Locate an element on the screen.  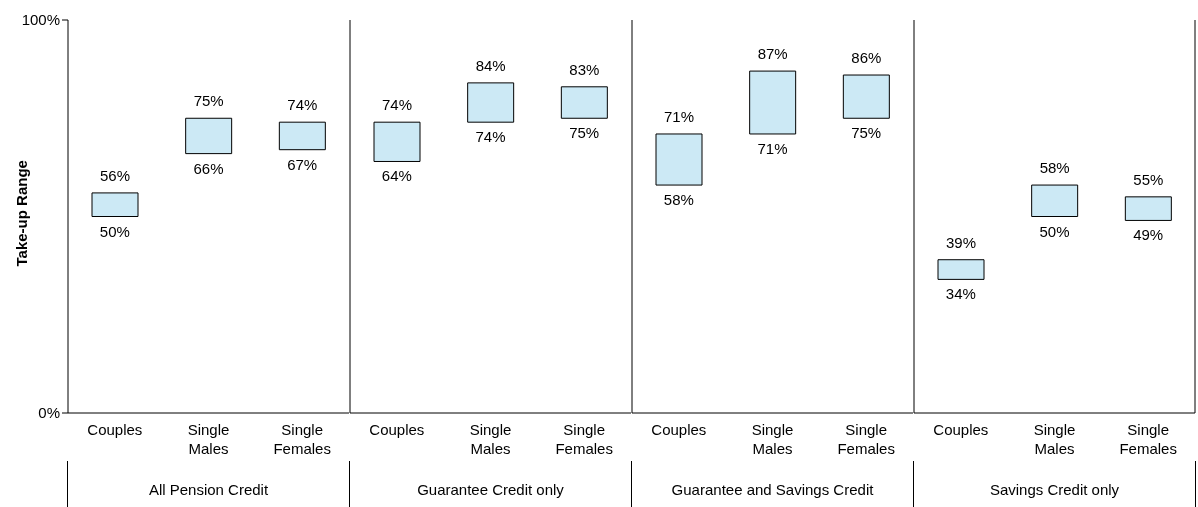
data-label: 86% is located at coordinates (866, 58).